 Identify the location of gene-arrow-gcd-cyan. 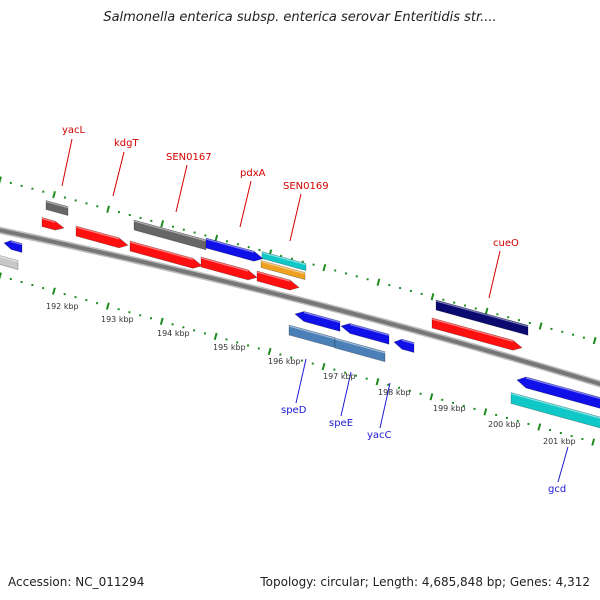
(555, 410).